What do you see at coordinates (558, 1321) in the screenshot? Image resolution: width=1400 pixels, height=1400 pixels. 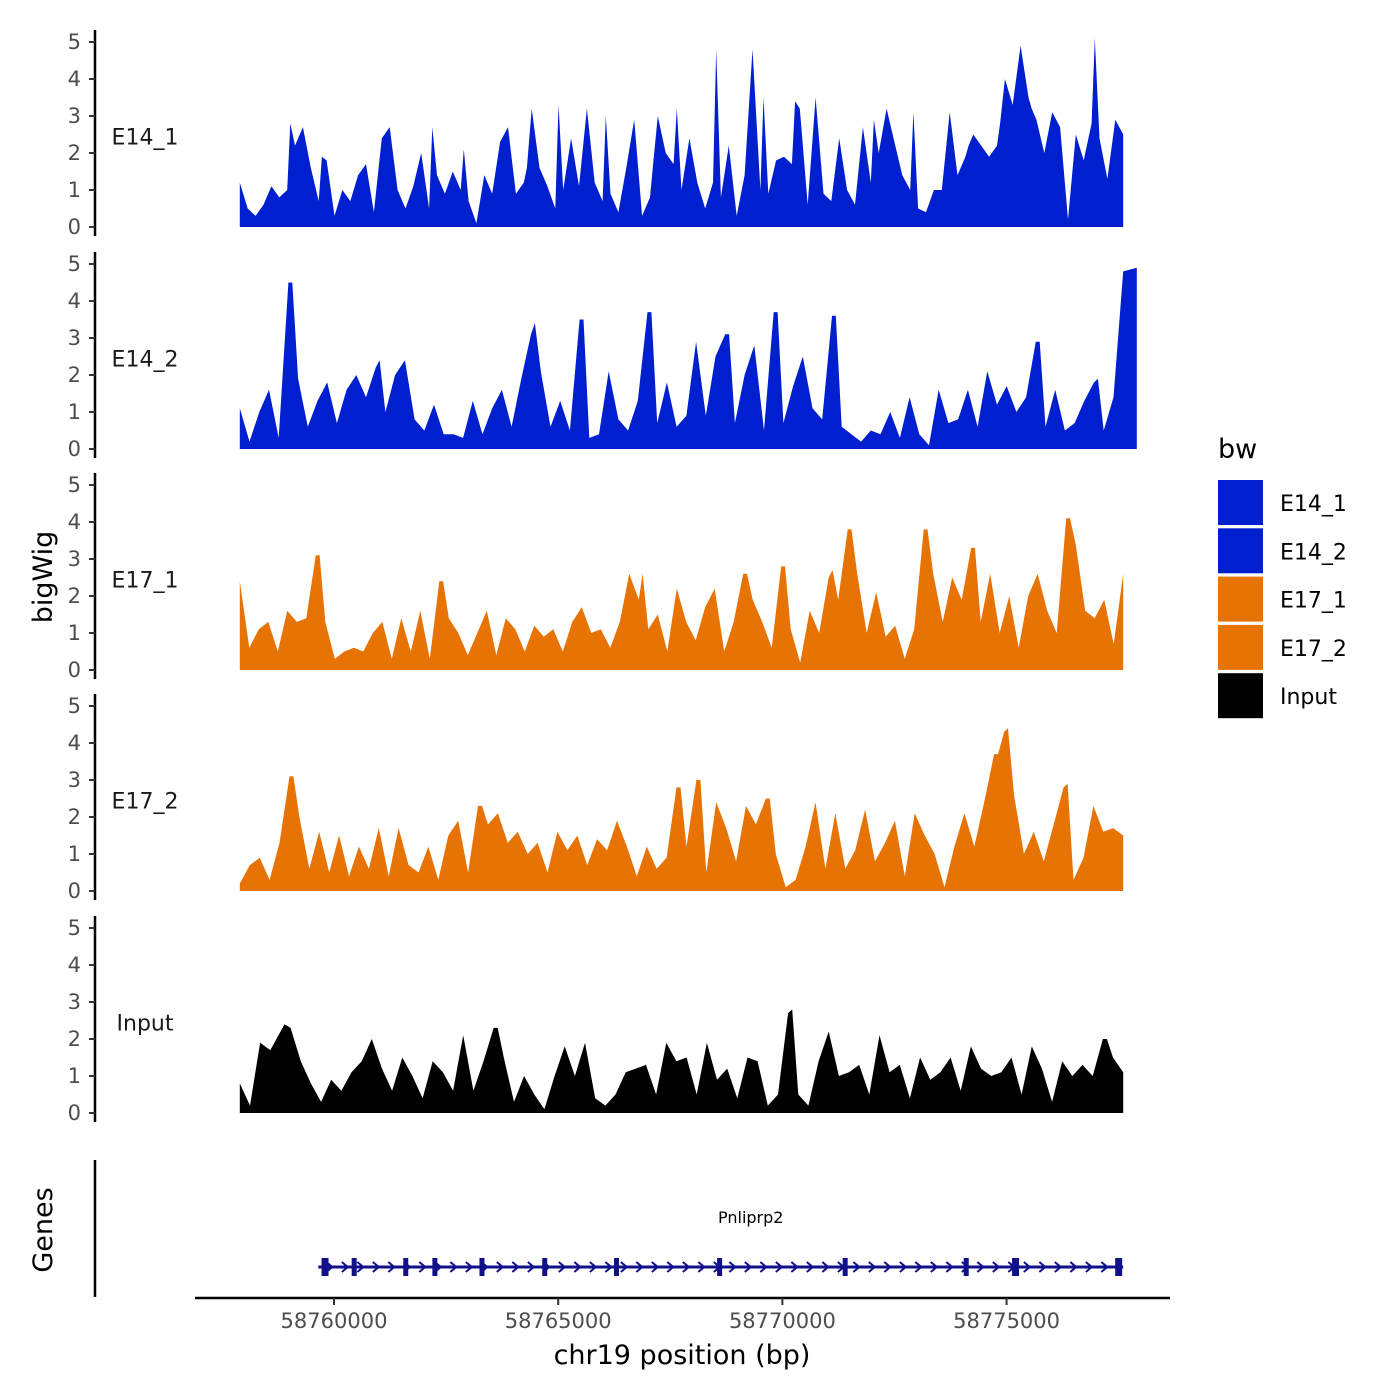 I see `x-tick-label: 58765000` at bounding box center [558, 1321].